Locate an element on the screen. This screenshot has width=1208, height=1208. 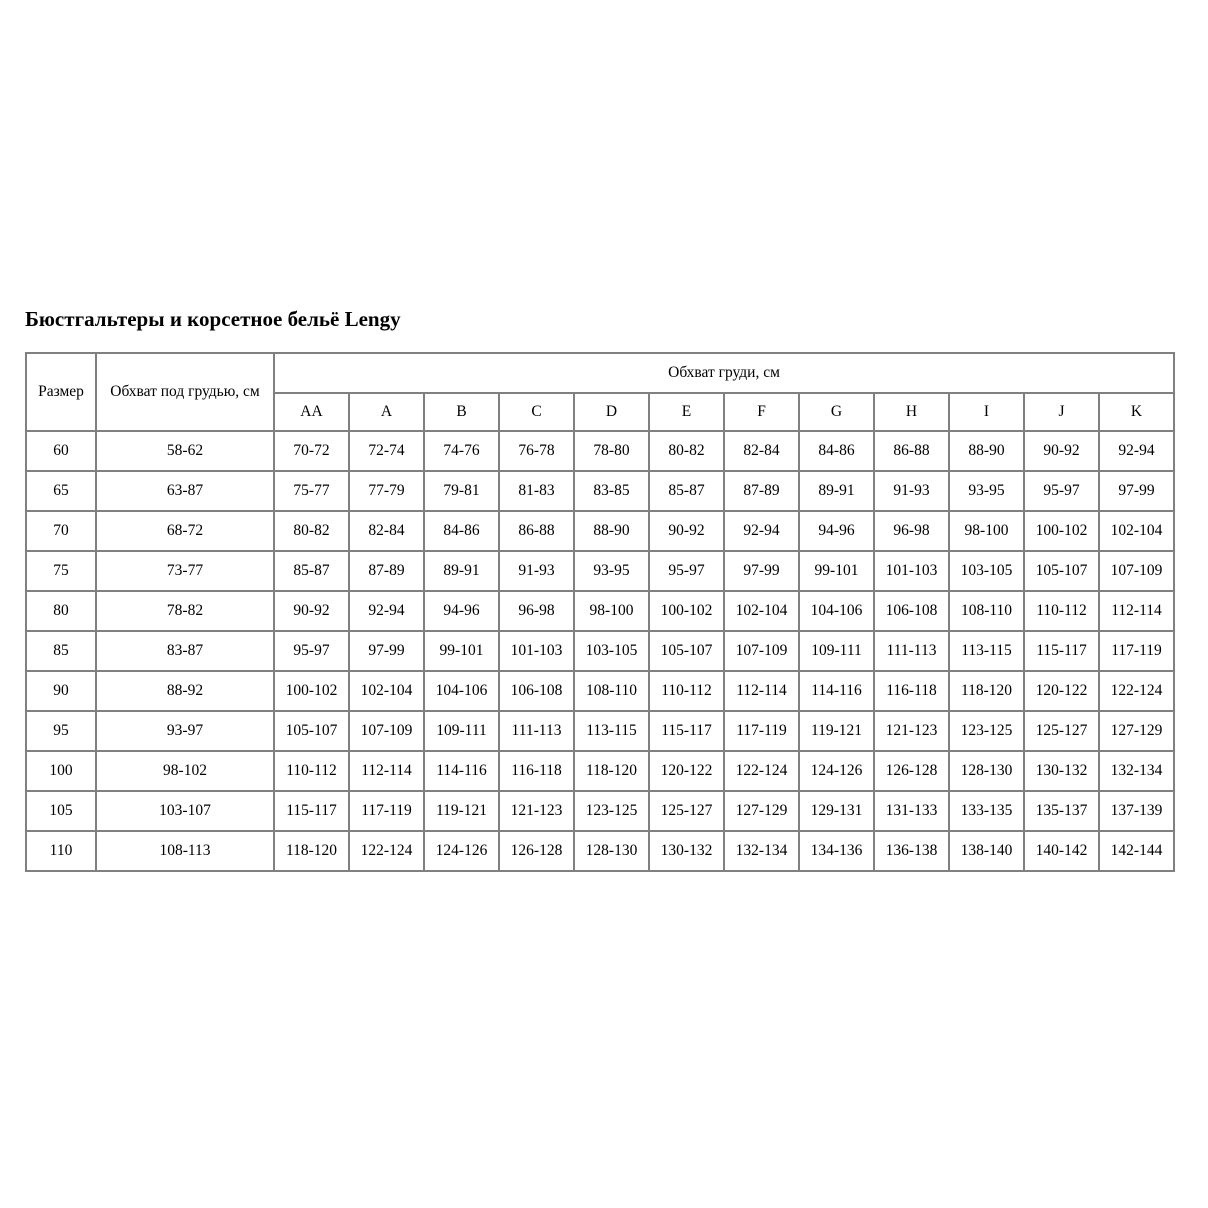
cell-bust-range: 103-105 is located at coordinates (611, 651).